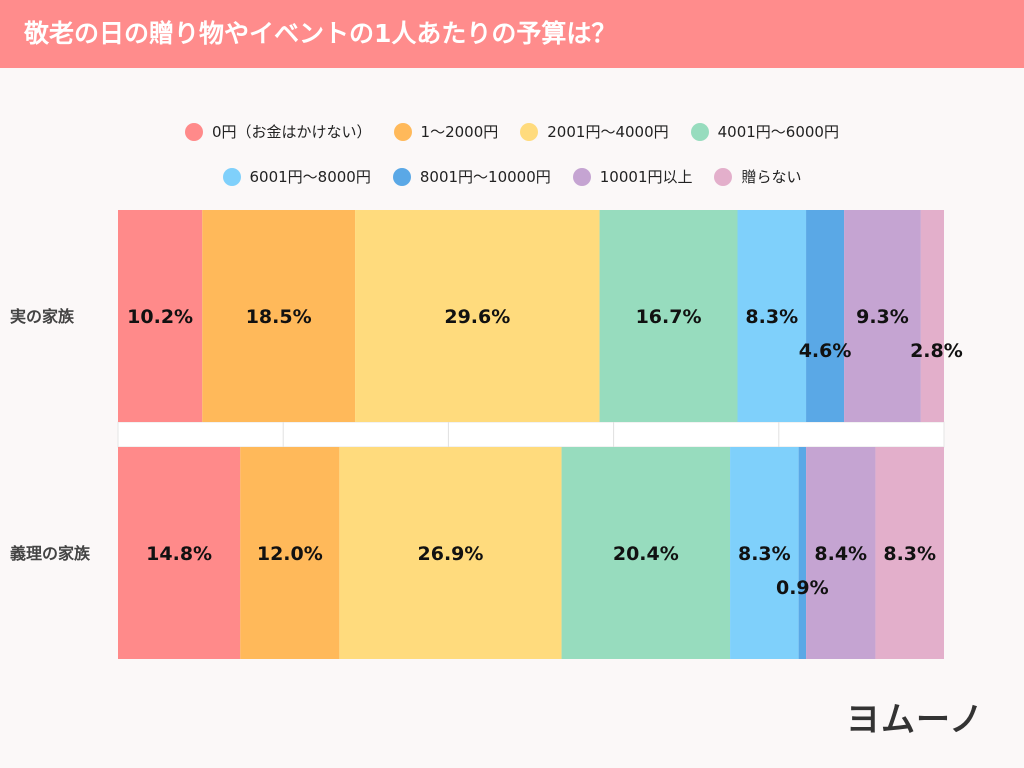 The height and width of the screenshot is (768, 1024). What do you see at coordinates (459, 132) in the screenshot?
I see `legend-label: 1〜2000円` at bounding box center [459, 132].